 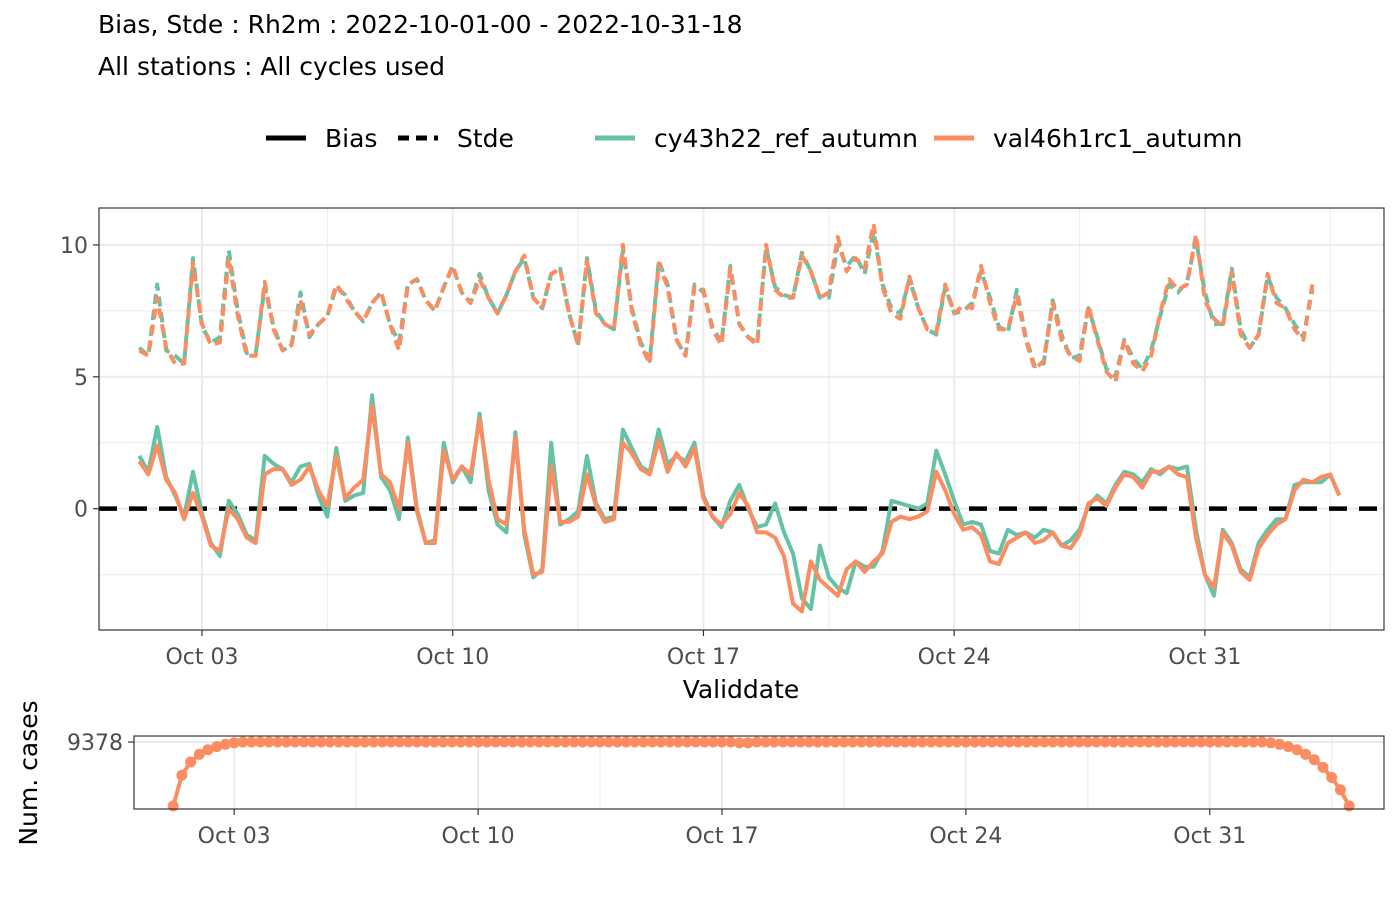 What do you see at coordinates (478, 836) in the screenshot?
I see `counts-x-tick-label: Oct 10` at bounding box center [478, 836].